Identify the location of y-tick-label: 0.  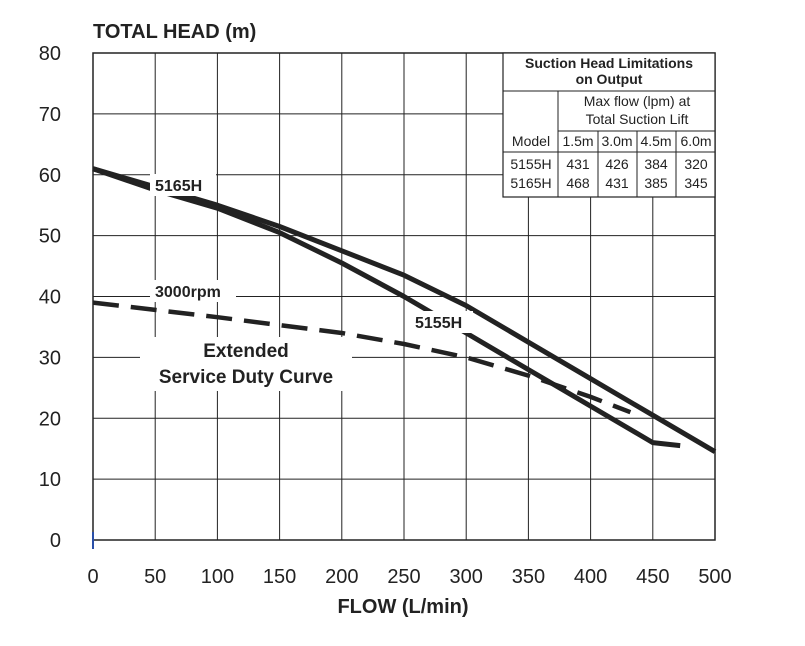
(55, 541).